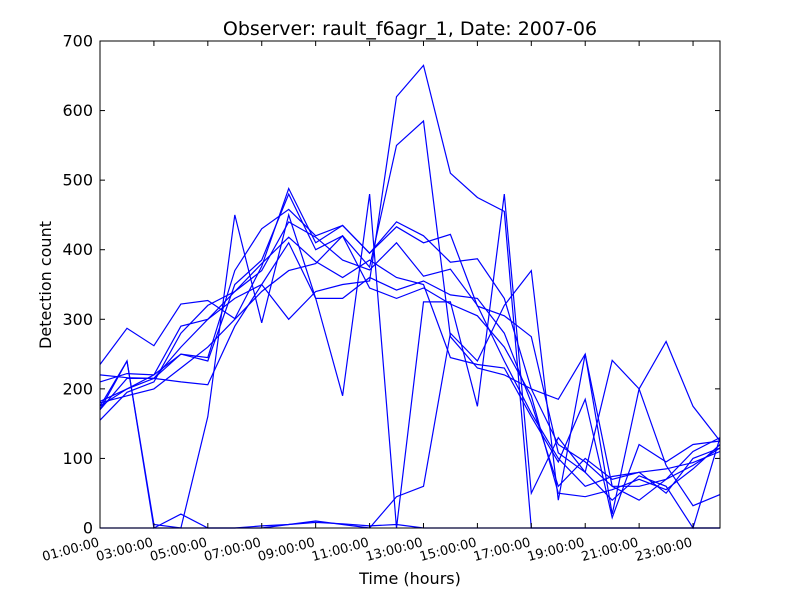 Image resolution: width=800 pixels, height=600 pixels. Describe the element at coordinates (77, 249) in the screenshot. I see `y-tick-label: 400` at that location.